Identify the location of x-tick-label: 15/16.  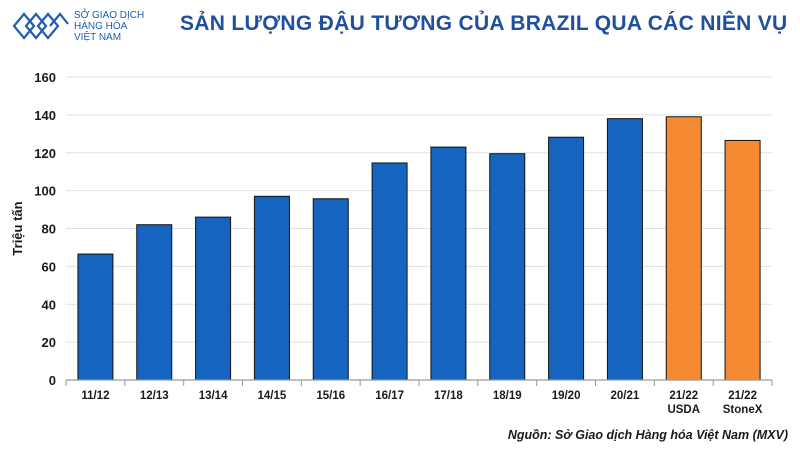
(330, 396).